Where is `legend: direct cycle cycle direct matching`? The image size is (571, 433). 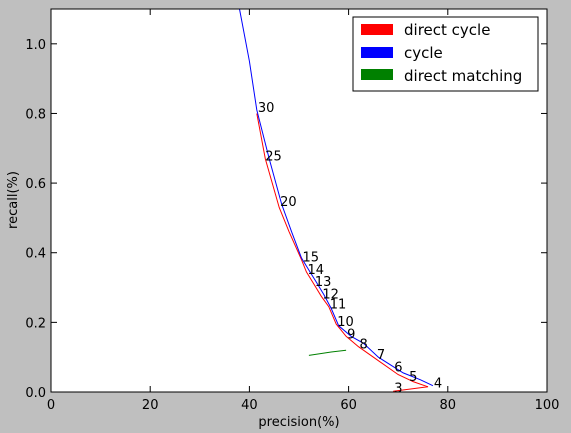
legend: direct cycle cycle direct matching is located at coordinates (445, 54).